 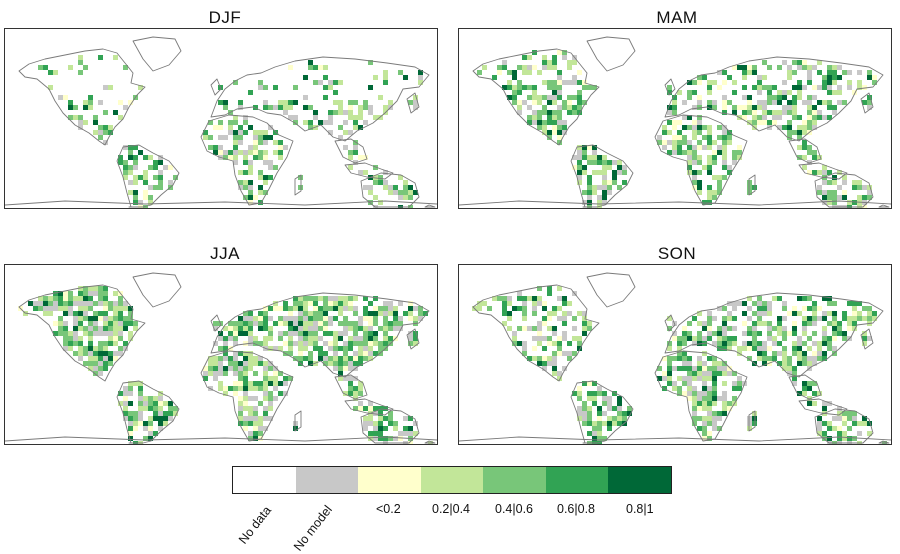 What do you see at coordinates (451, 509) in the screenshot?
I see `legend-label-0-2-0-4: 0.2|0.4` at bounding box center [451, 509].